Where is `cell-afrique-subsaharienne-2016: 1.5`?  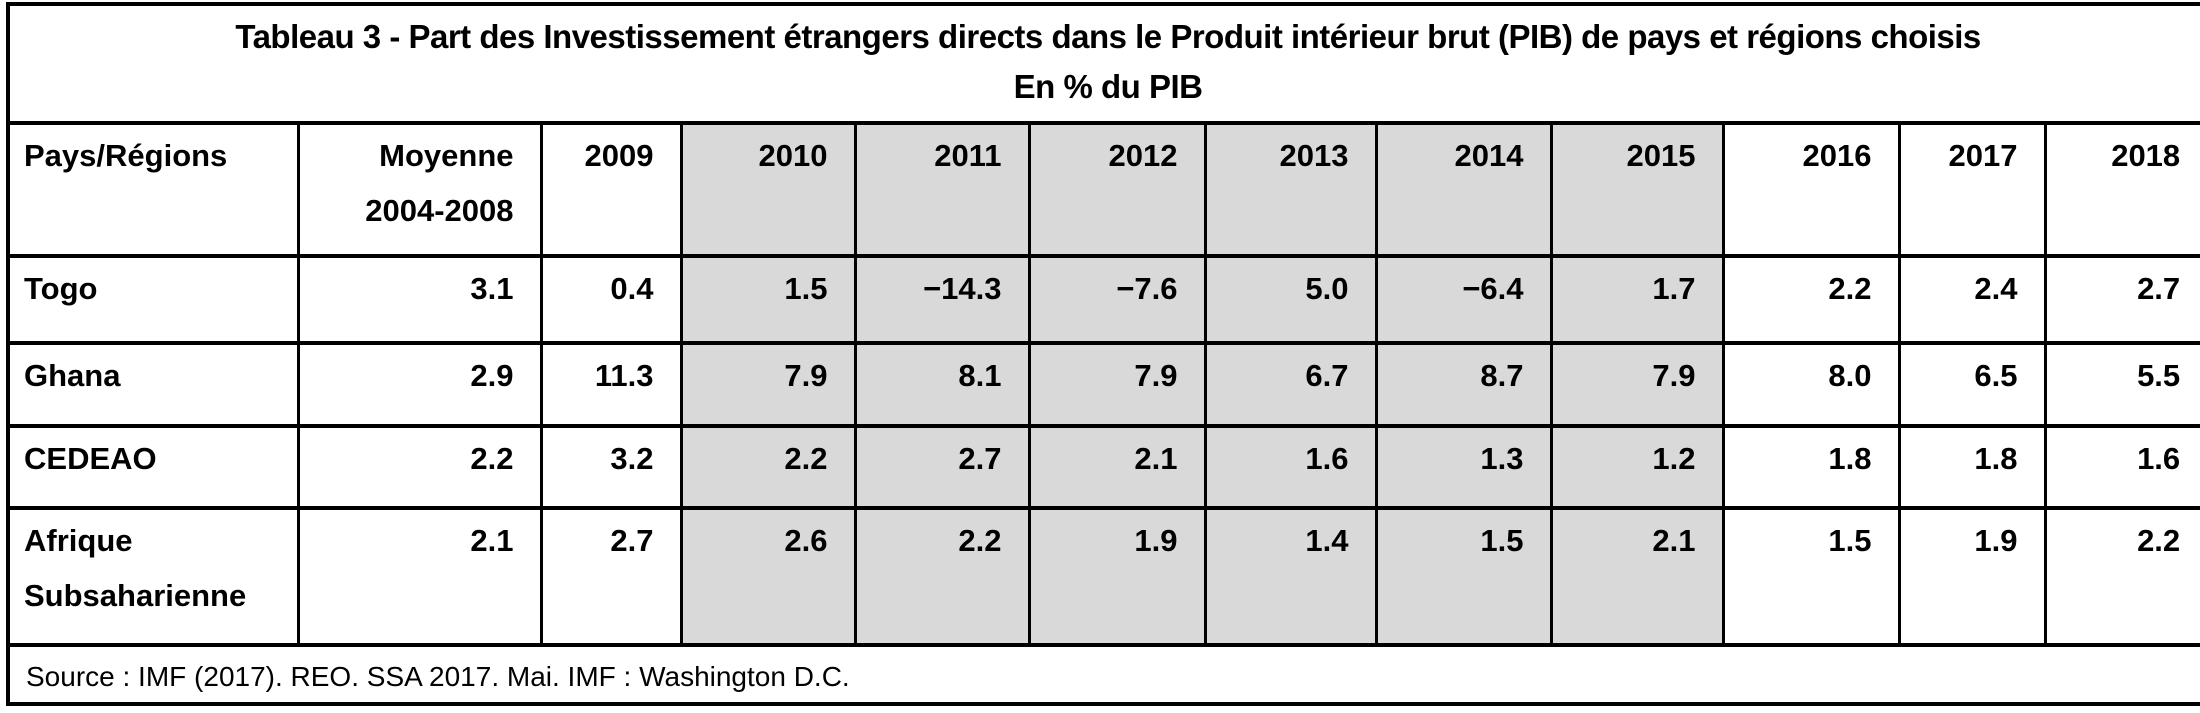
cell-afrique-subsaharienne-2016: 1.5 is located at coordinates (1811, 577).